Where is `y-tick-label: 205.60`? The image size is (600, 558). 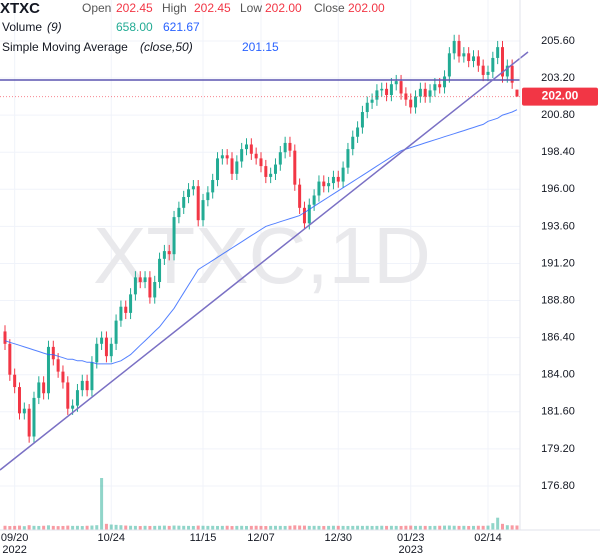
y-tick-label: 205.60 is located at coordinates (558, 41).